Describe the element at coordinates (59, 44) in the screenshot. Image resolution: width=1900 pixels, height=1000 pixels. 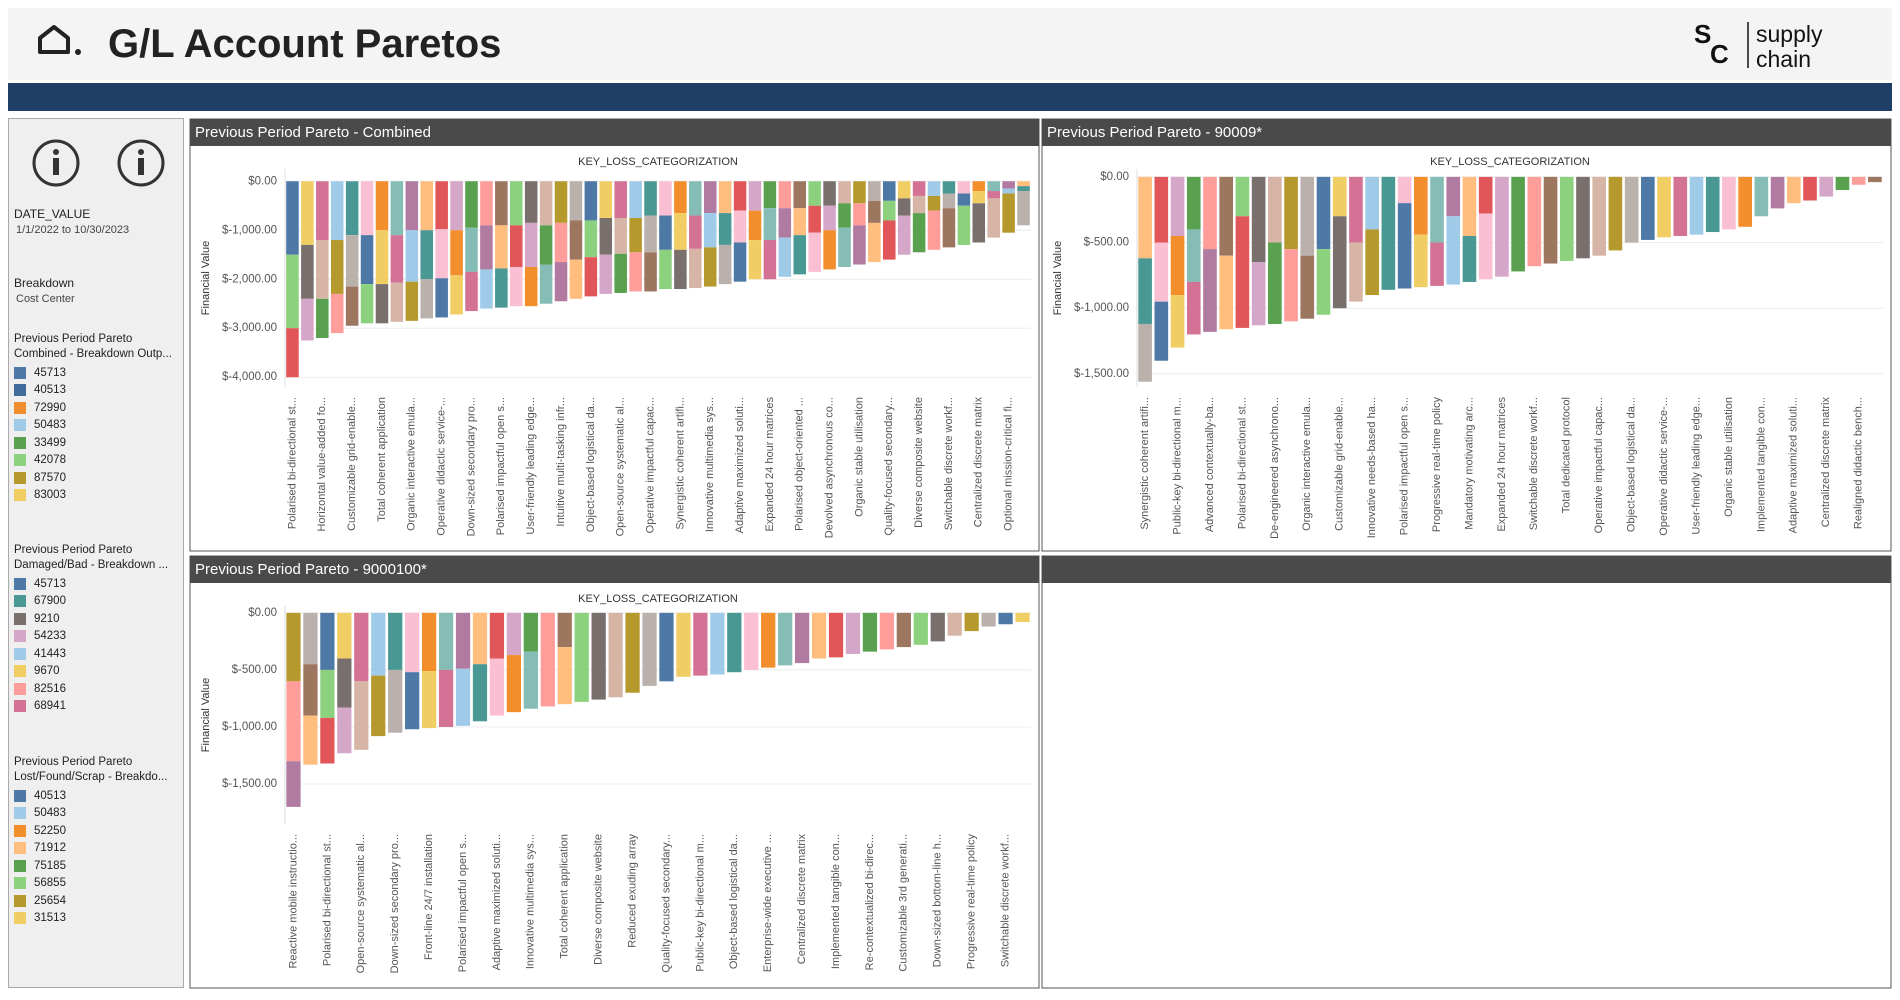
I see `home-icon` at that location.